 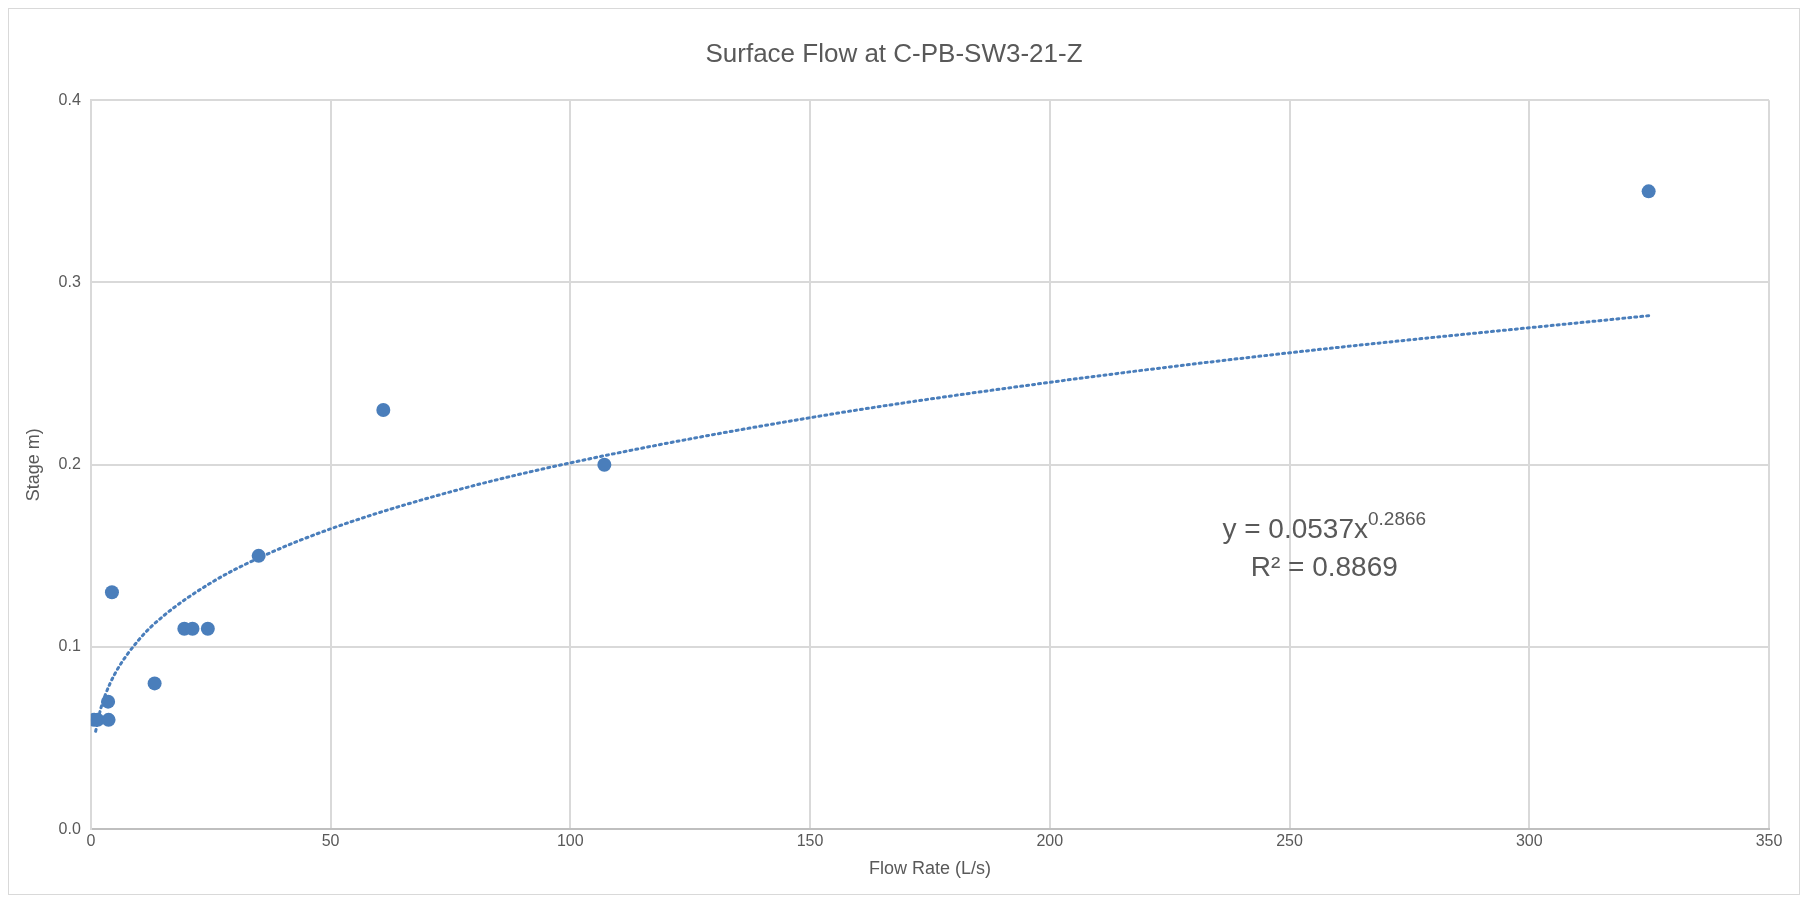 I want to click on annotation: R² = 0.8869, so click(x=1324, y=566).